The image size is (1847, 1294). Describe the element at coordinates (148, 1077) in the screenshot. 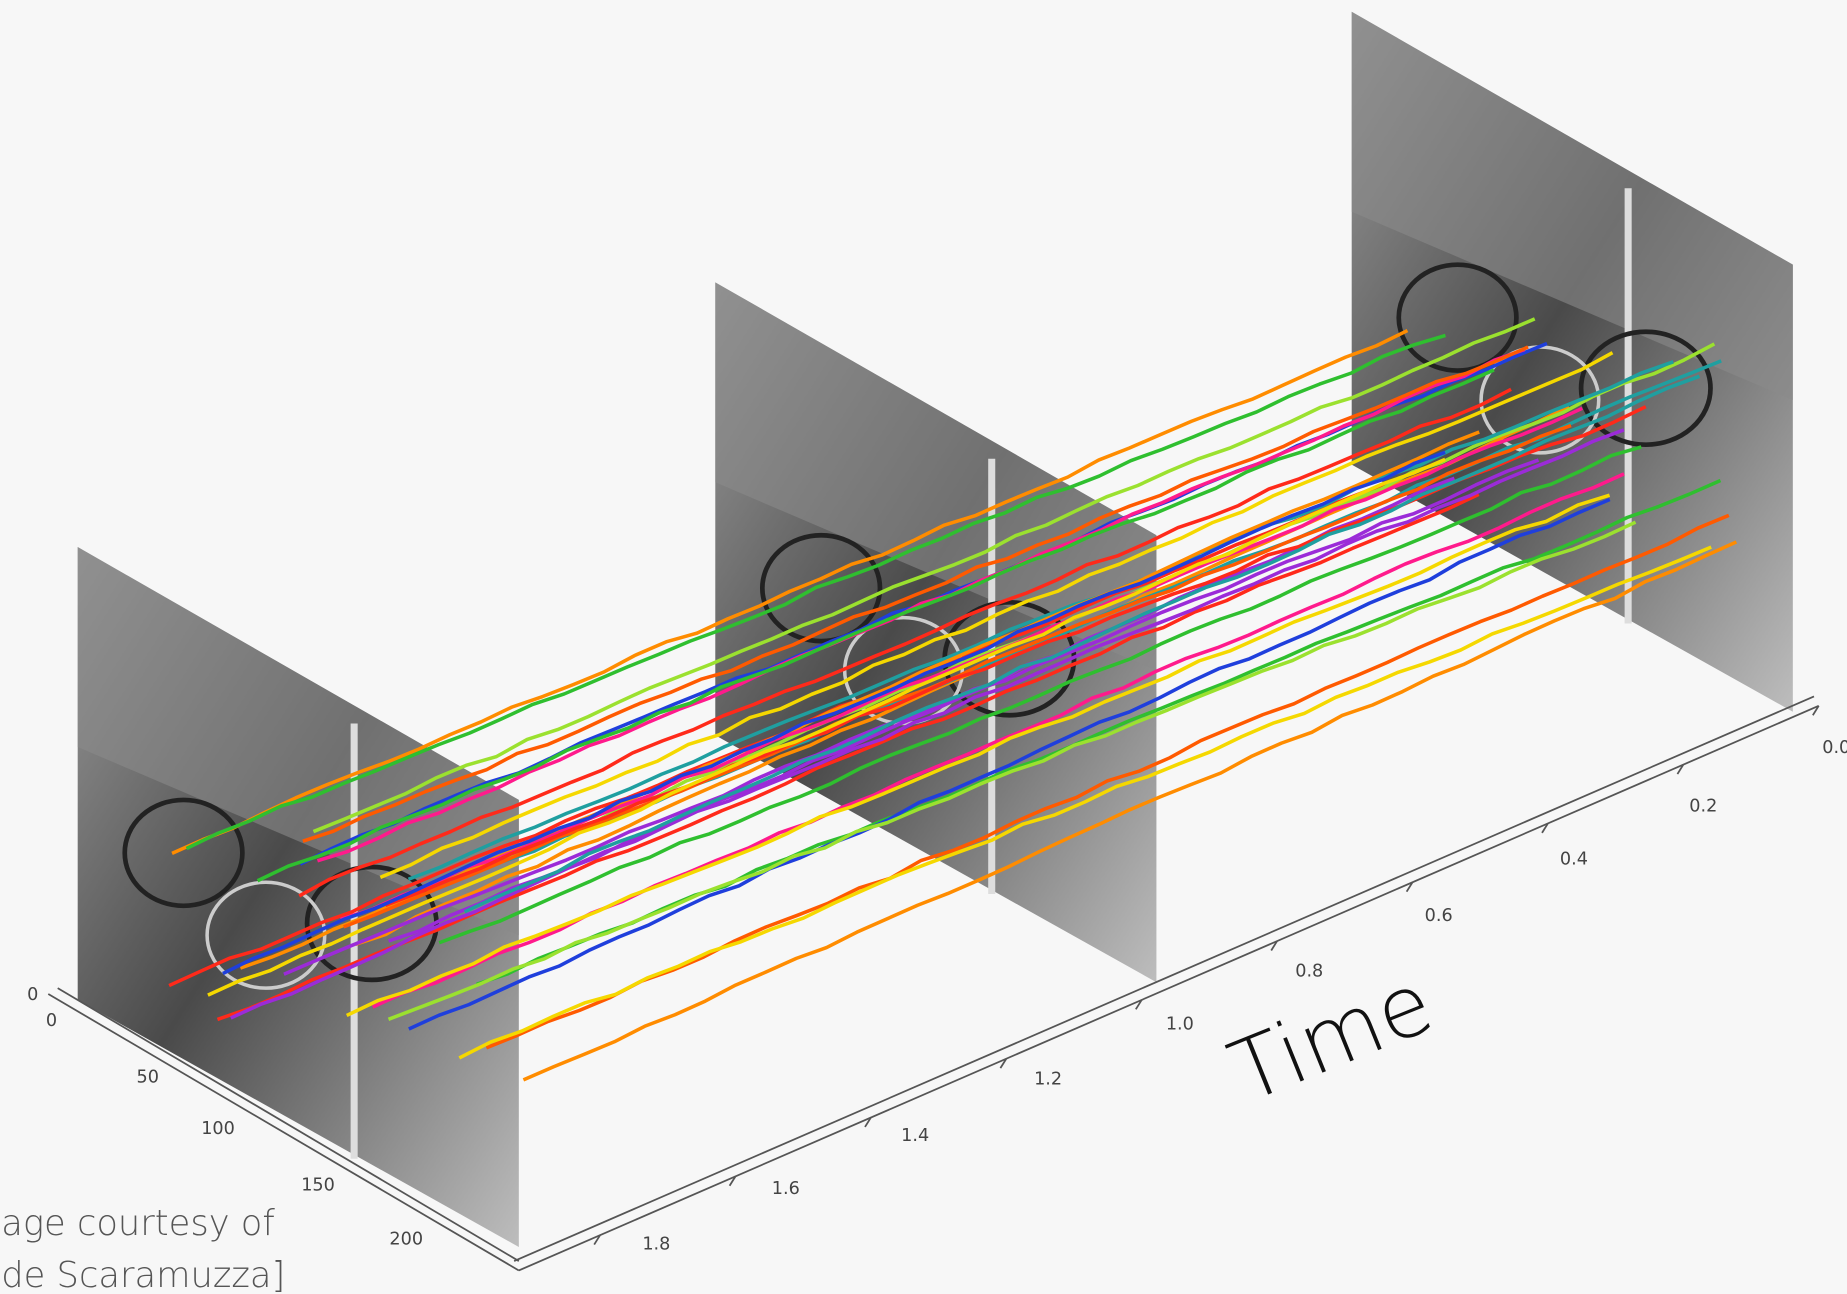

I see `depth-tick-label: 50` at that location.